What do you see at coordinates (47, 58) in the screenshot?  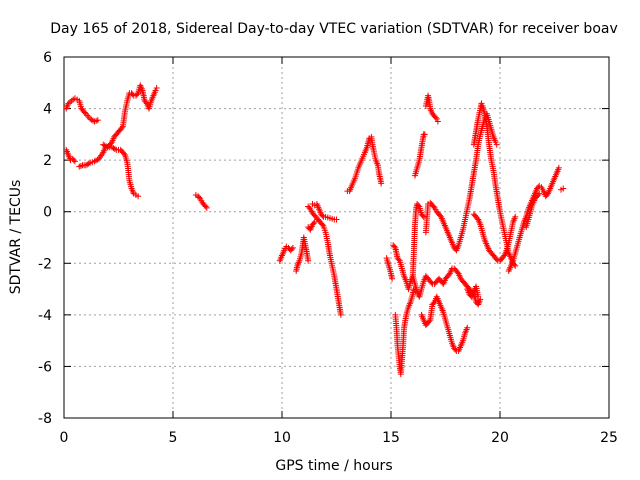 I see `y-tick-label: 6` at bounding box center [47, 58].